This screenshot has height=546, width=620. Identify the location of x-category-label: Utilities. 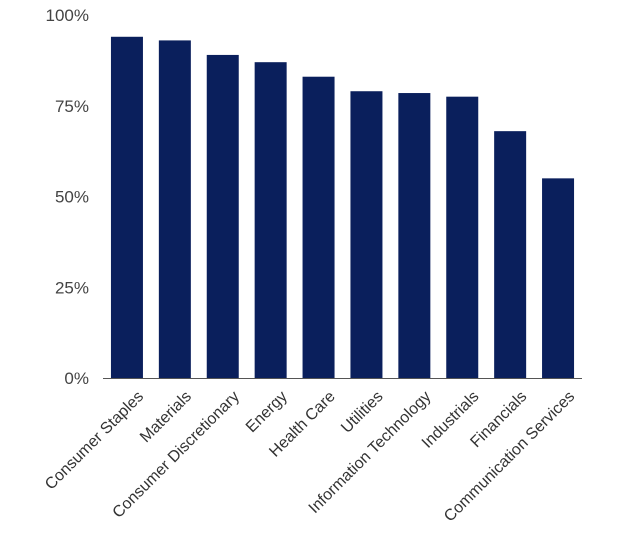
(362, 412).